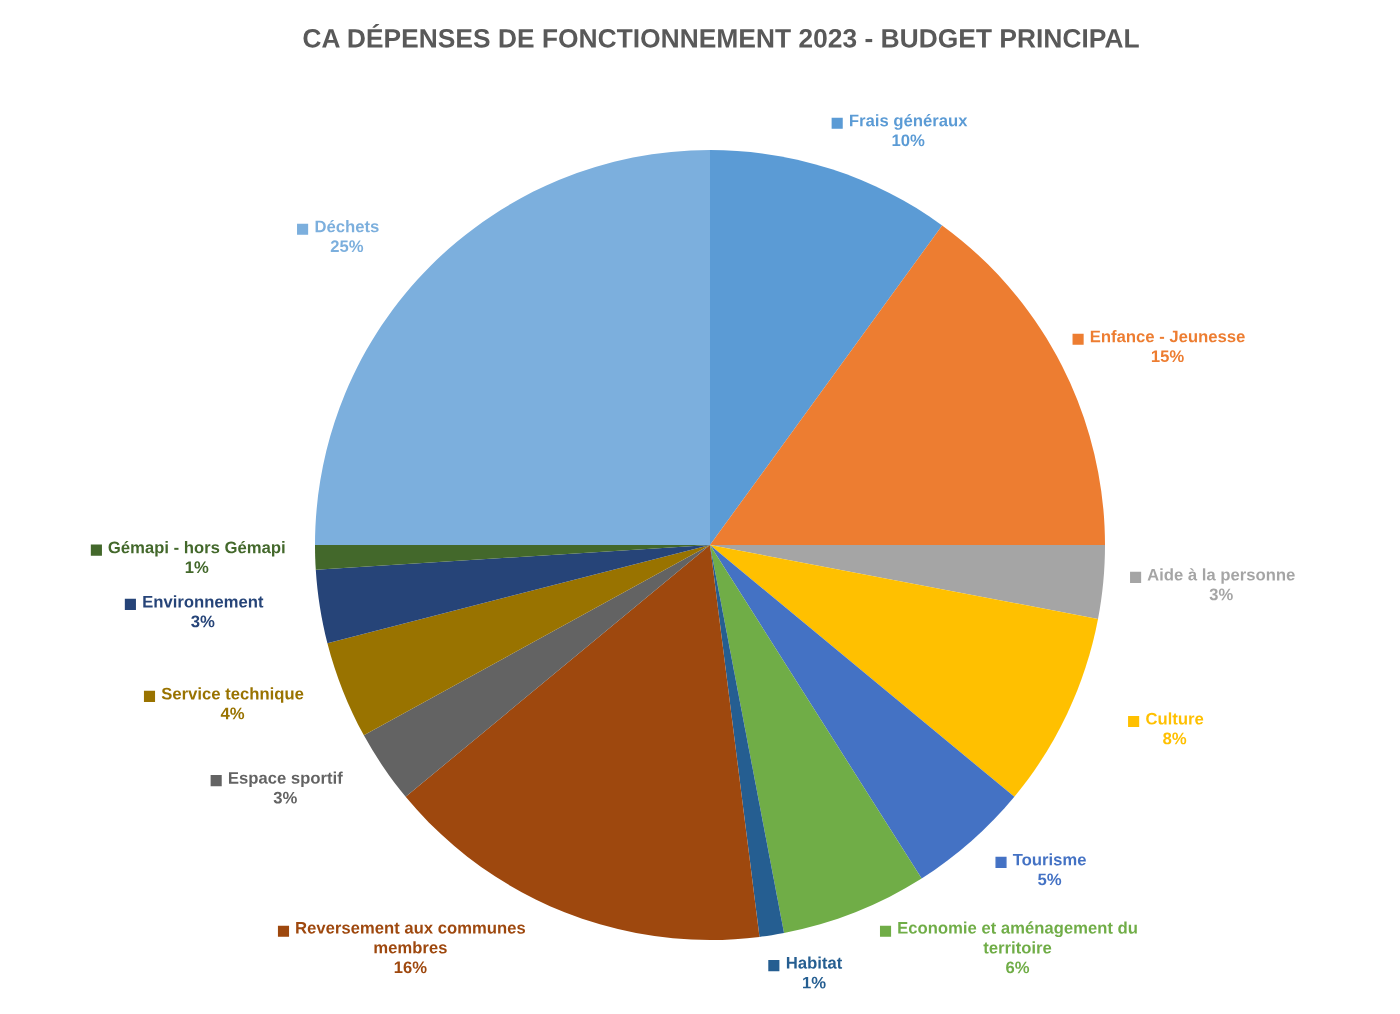 This screenshot has width=1400, height=1014. Describe the element at coordinates (1049, 859) in the screenshot. I see `legend-label: Tourisme` at that location.